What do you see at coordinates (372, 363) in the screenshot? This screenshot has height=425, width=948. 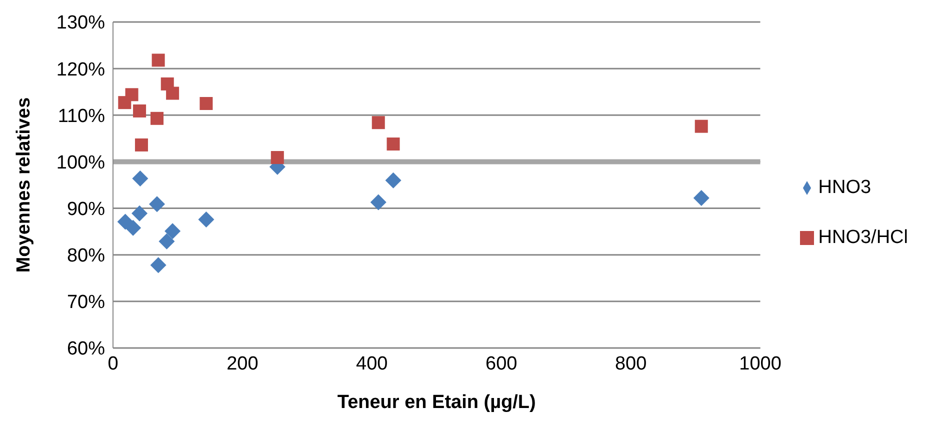 I see `x-tick-label: 400` at bounding box center [372, 363].